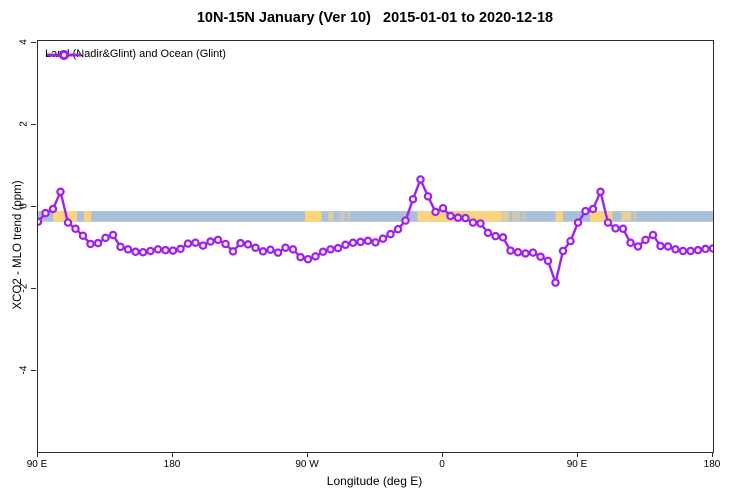  What do you see at coordinates (442, 464) in the screenshot?
I see `x-tick-label: 0` at bounding box center [442, 464].